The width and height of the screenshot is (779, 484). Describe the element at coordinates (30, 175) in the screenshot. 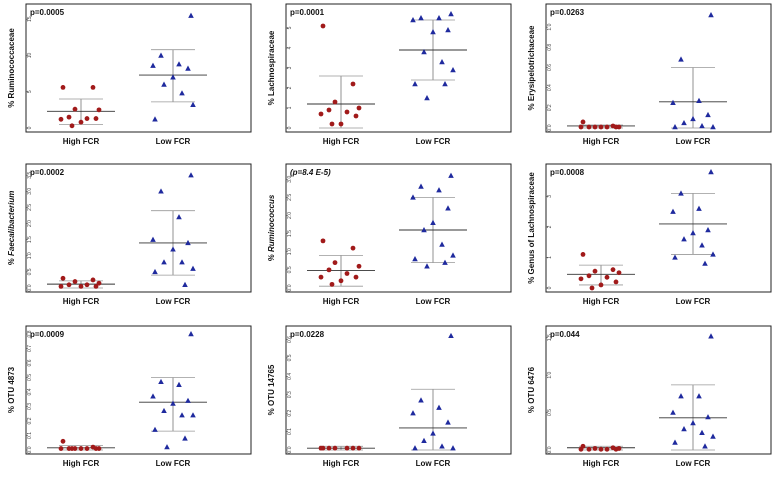

I see `y-tick-label: 3.5` at that location.